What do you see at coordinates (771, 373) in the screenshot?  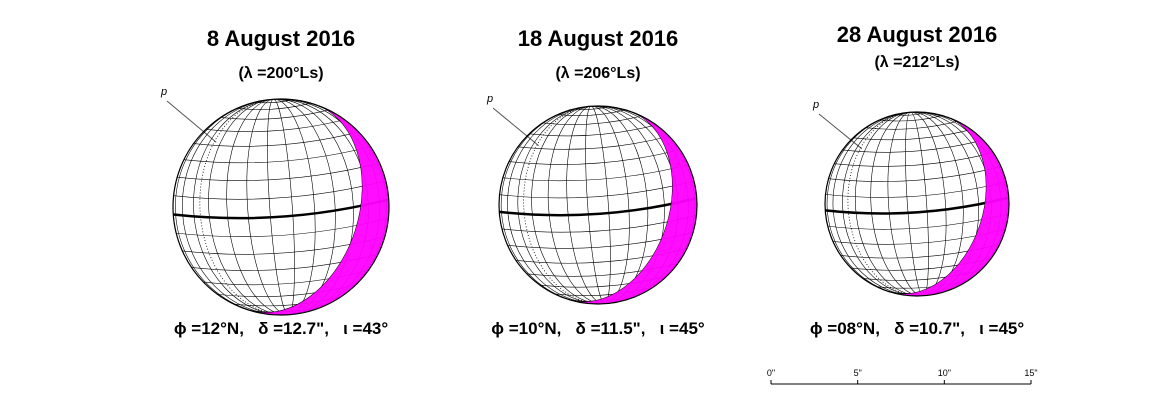 I see `scale-label: 0"` at bounding box center [771, 373].